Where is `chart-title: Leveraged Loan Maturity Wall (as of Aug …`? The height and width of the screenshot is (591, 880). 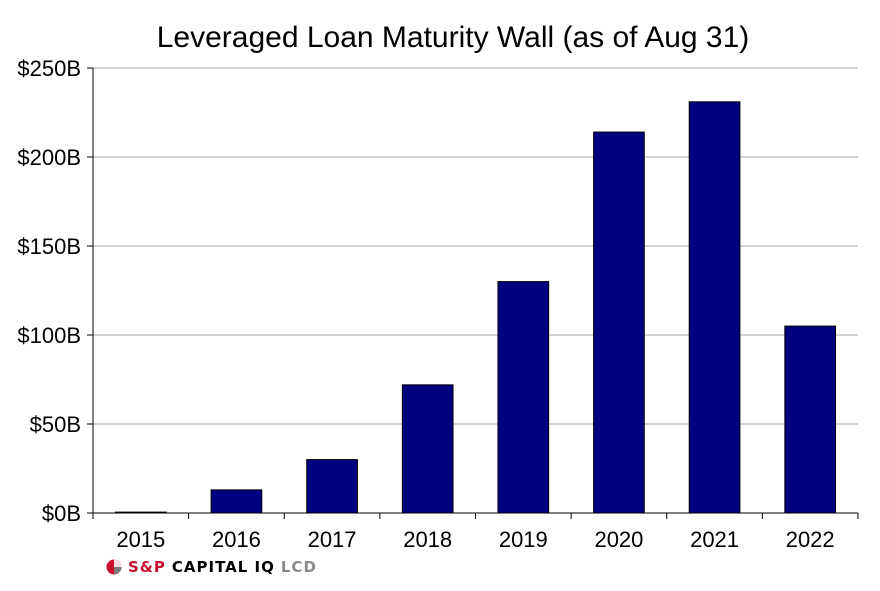
chart-title: Leveraged Loan Maturity Wall (as of Aug … is located at coordinates (453, 37).